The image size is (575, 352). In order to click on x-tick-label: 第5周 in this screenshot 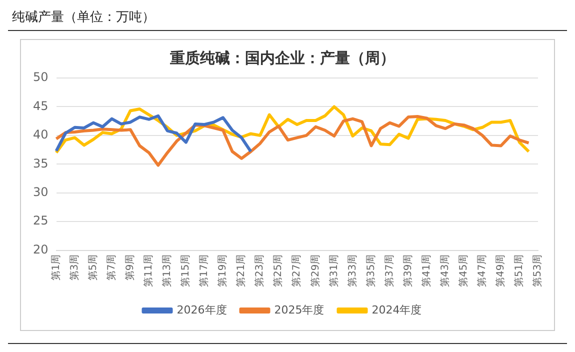, I will do `click(92, 267)`.